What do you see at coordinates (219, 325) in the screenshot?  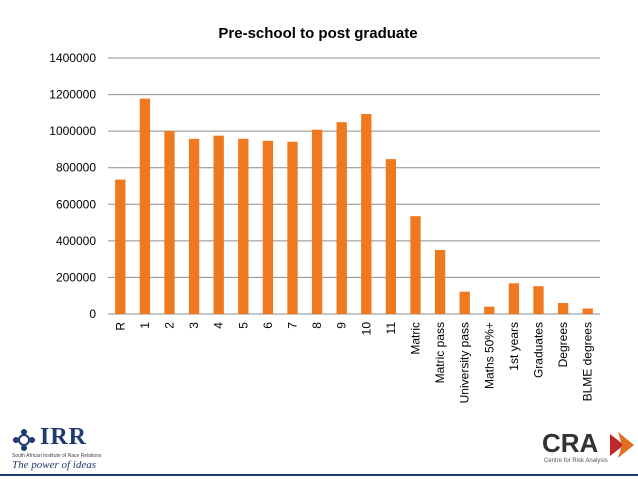 I see `x-tick-label: 4` at bounding box center [219, 325].